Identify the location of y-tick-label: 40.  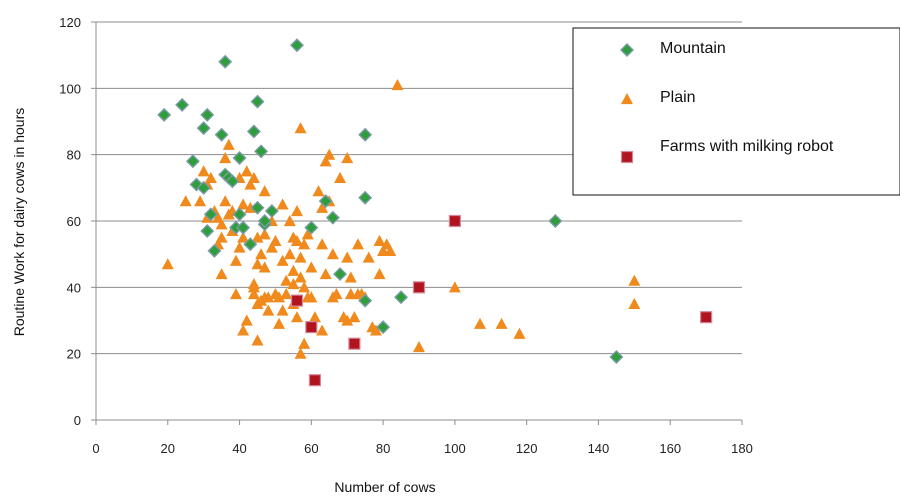
(74, 287).